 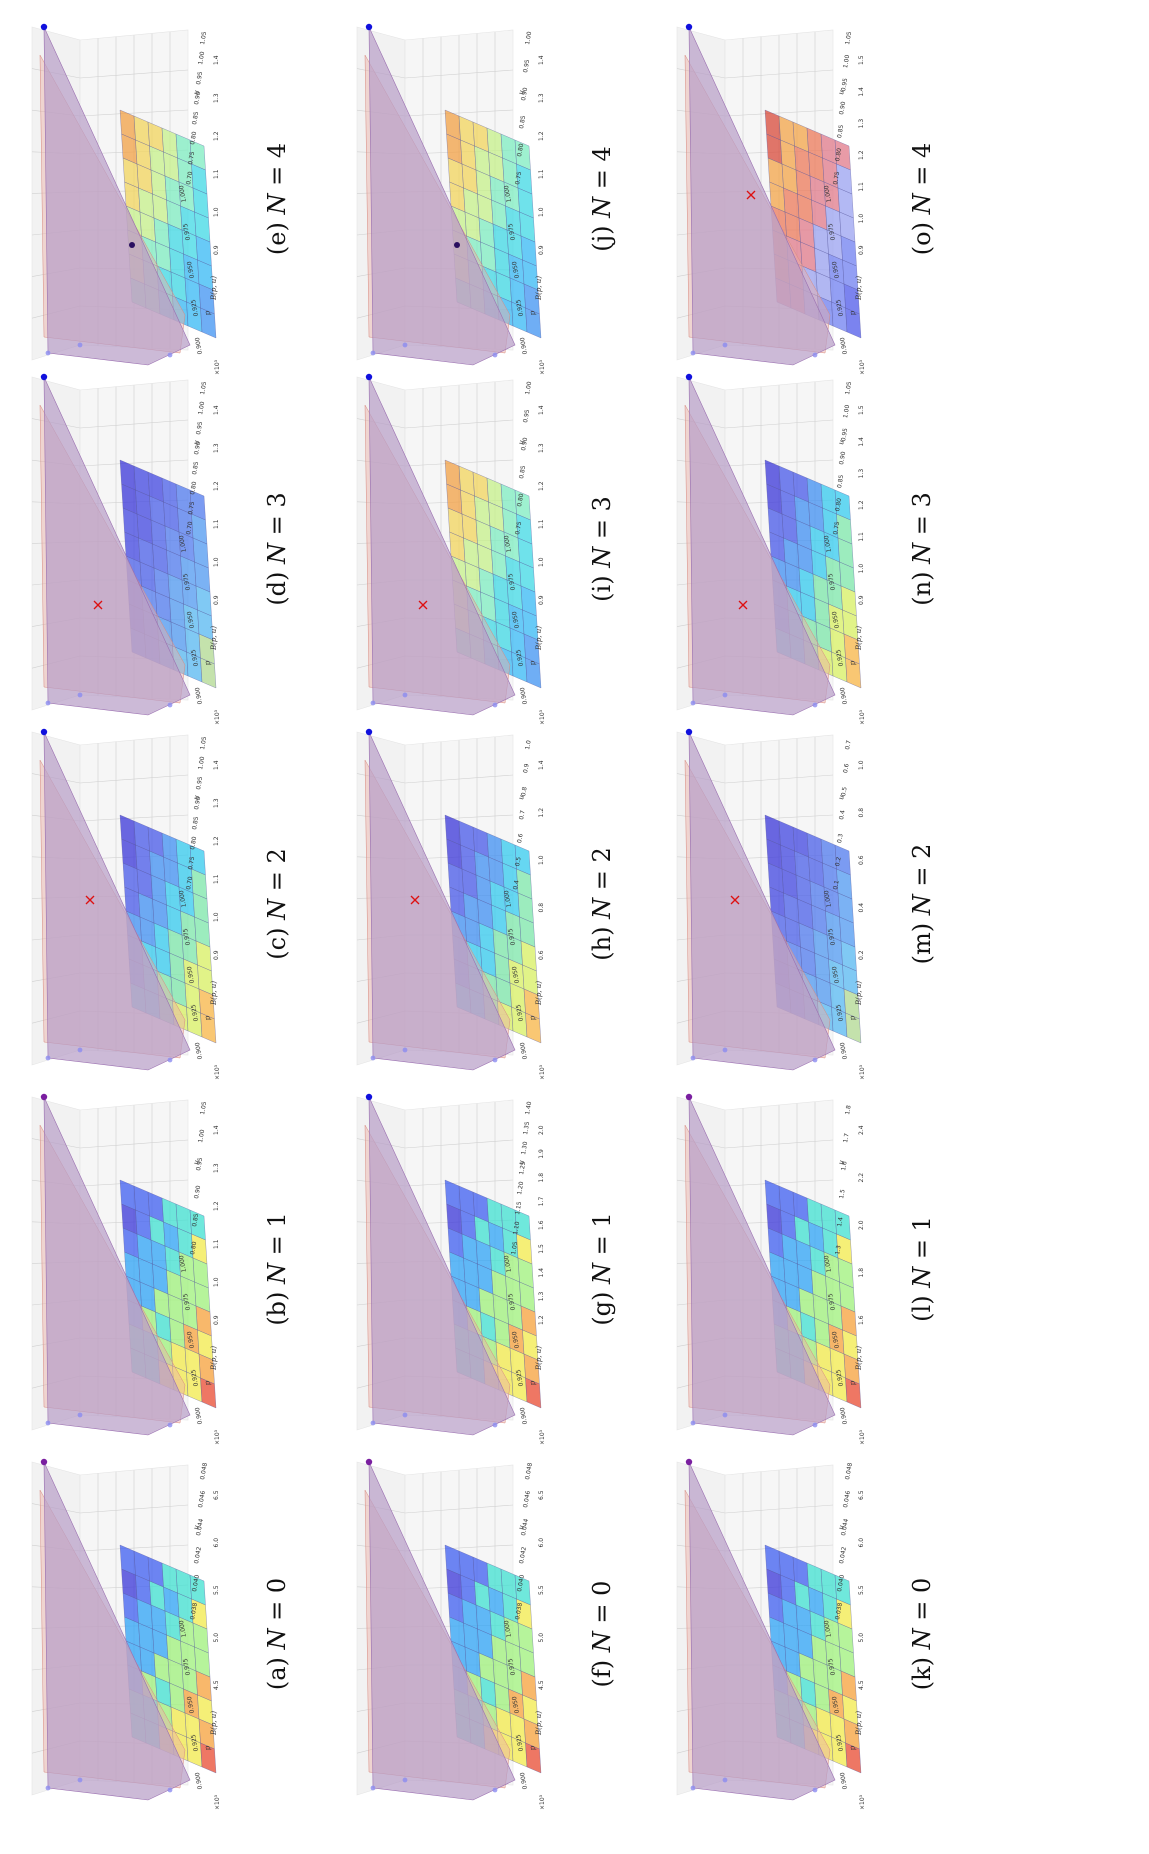 I want to click on panel-caption: (e) N = 4, so click(x=277, y=198).